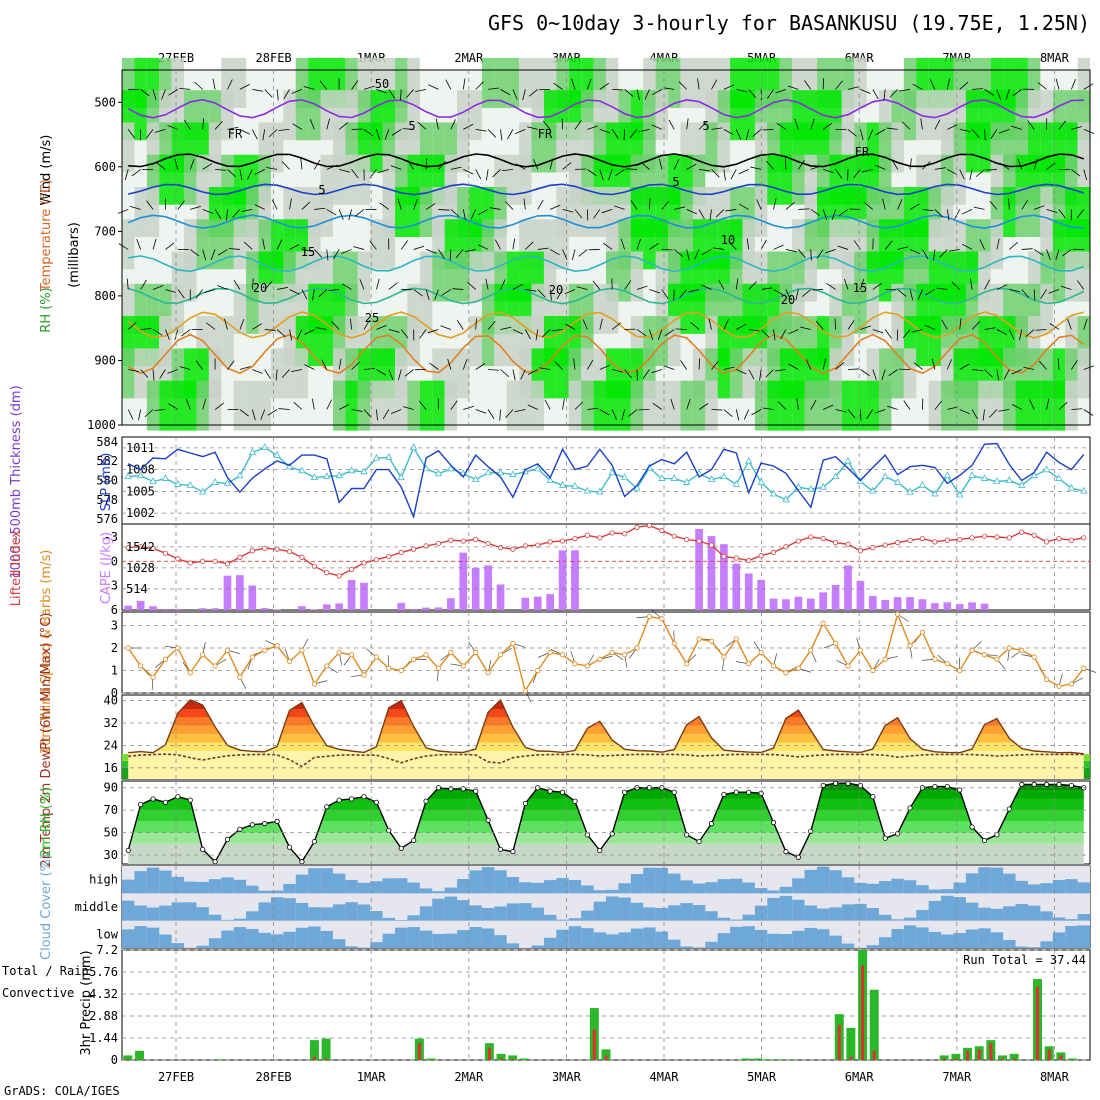  I want to click on cloud-level-label: middle, so click(96, 907).